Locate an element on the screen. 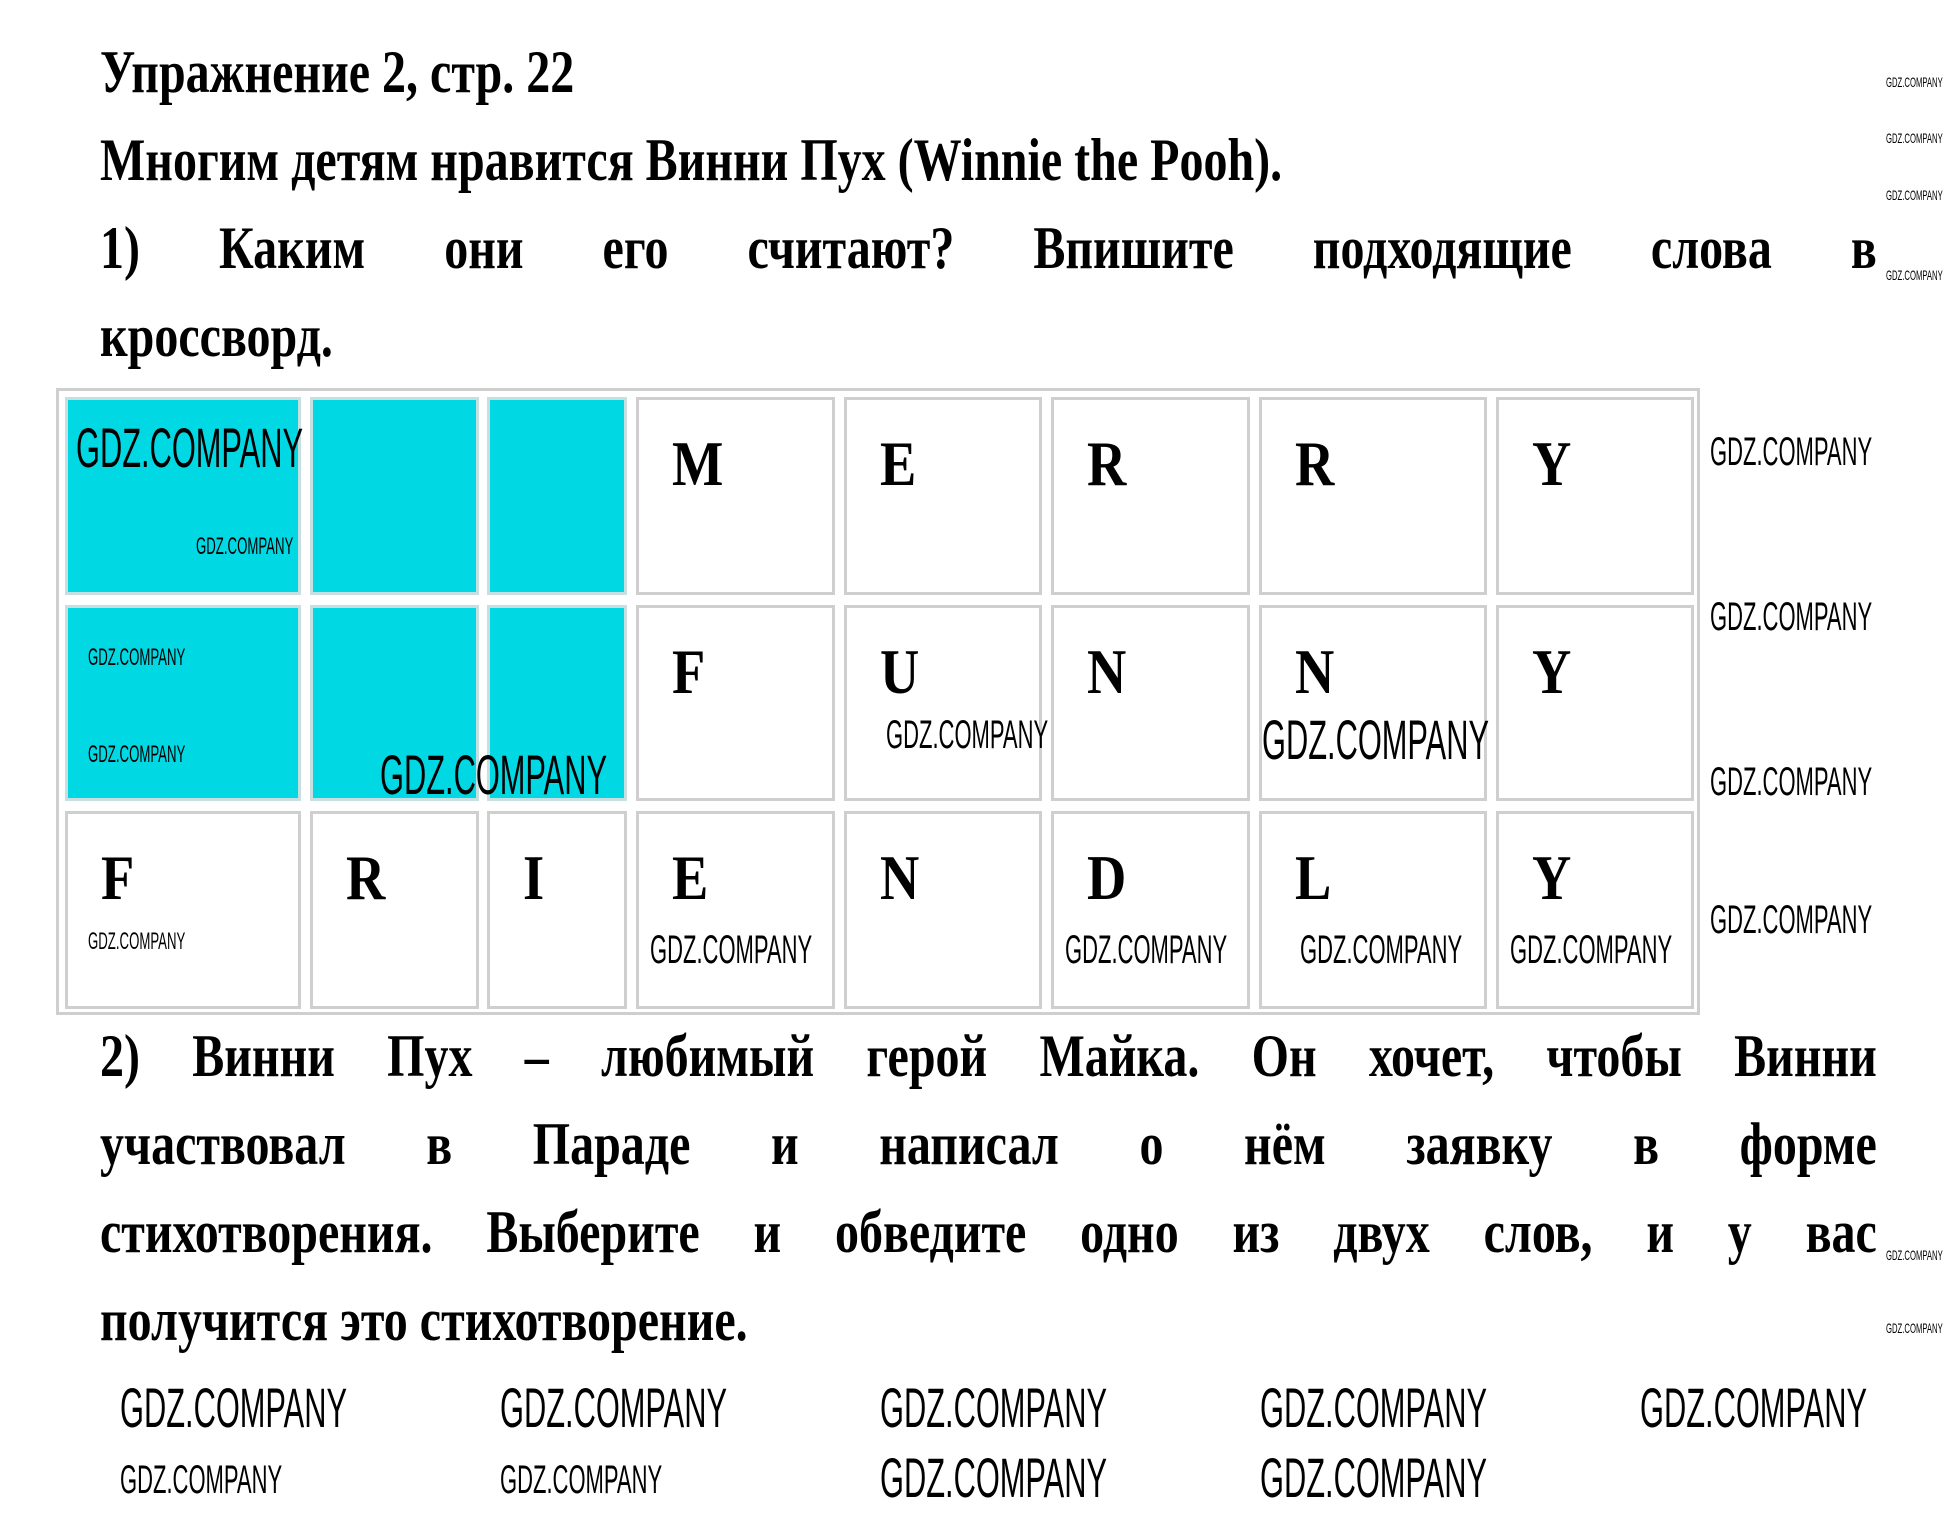  crossword-letter: D is located at coordinates (1107, 877).